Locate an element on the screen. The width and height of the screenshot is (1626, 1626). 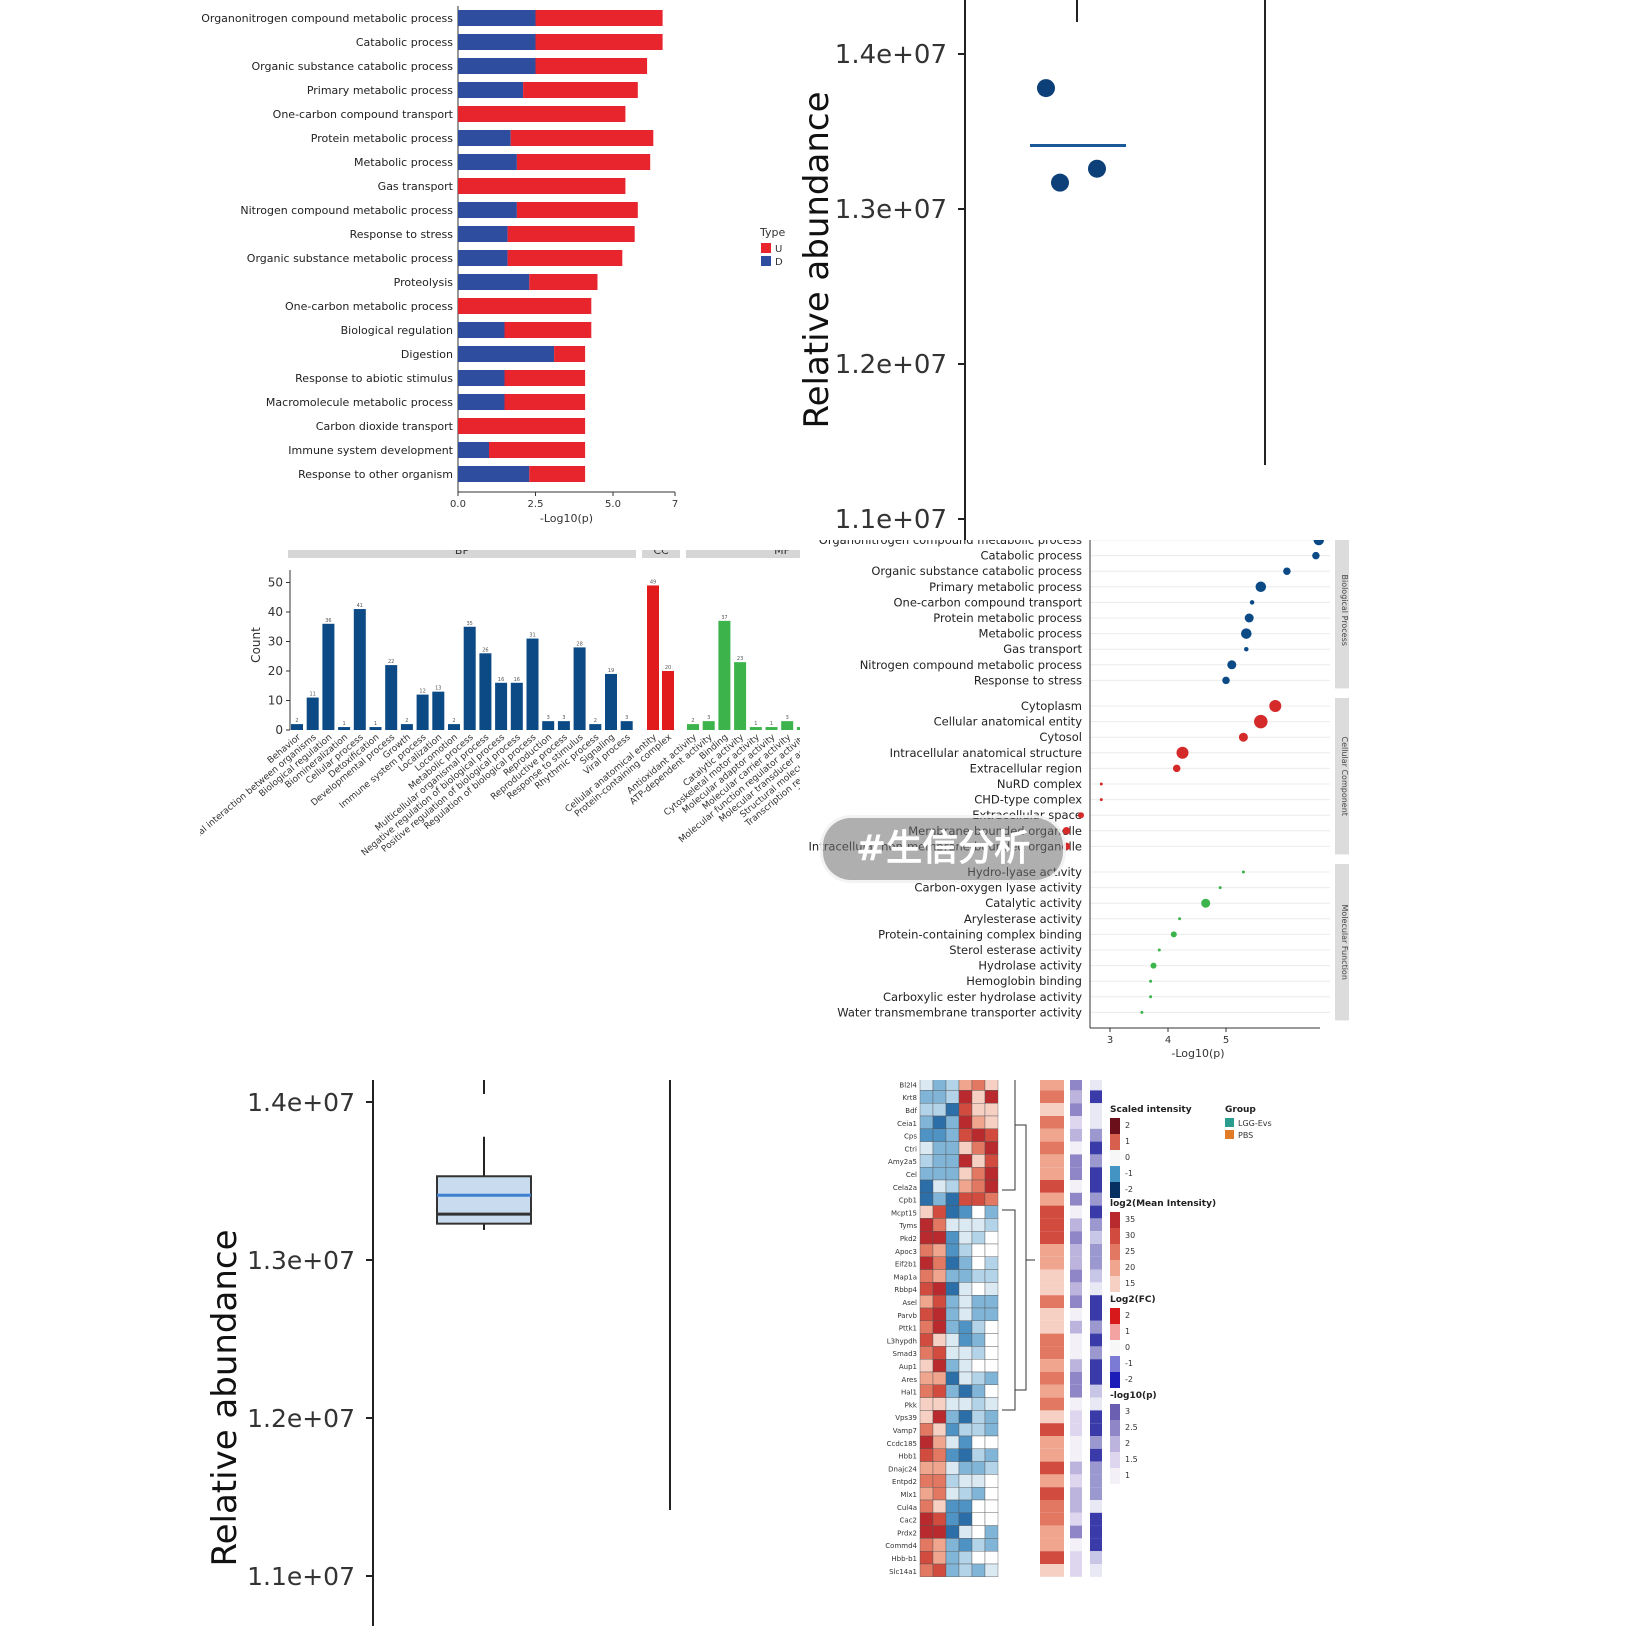
legend-title: Group is located at coordinates (1240, 1110).